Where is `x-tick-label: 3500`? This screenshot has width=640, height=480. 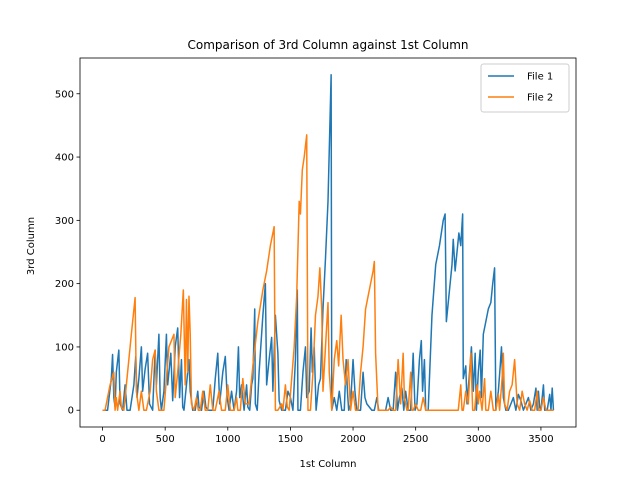 x-tick-label: 3500 is located at coordinates (540, 439).